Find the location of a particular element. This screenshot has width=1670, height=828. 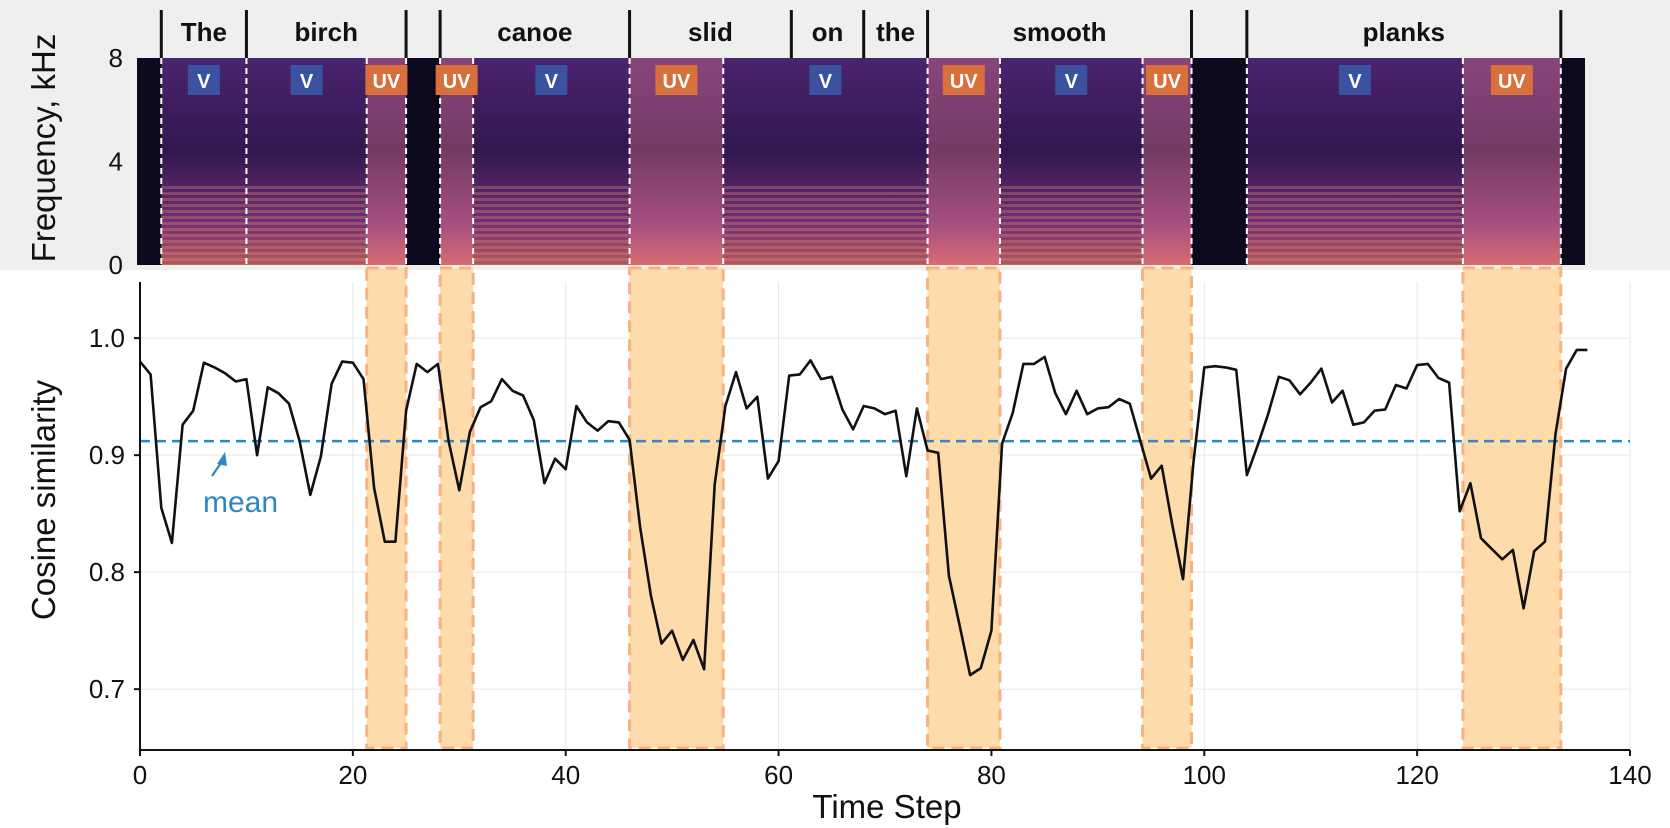

x-tick-label: 100 is located at coordinates (1204, 775).